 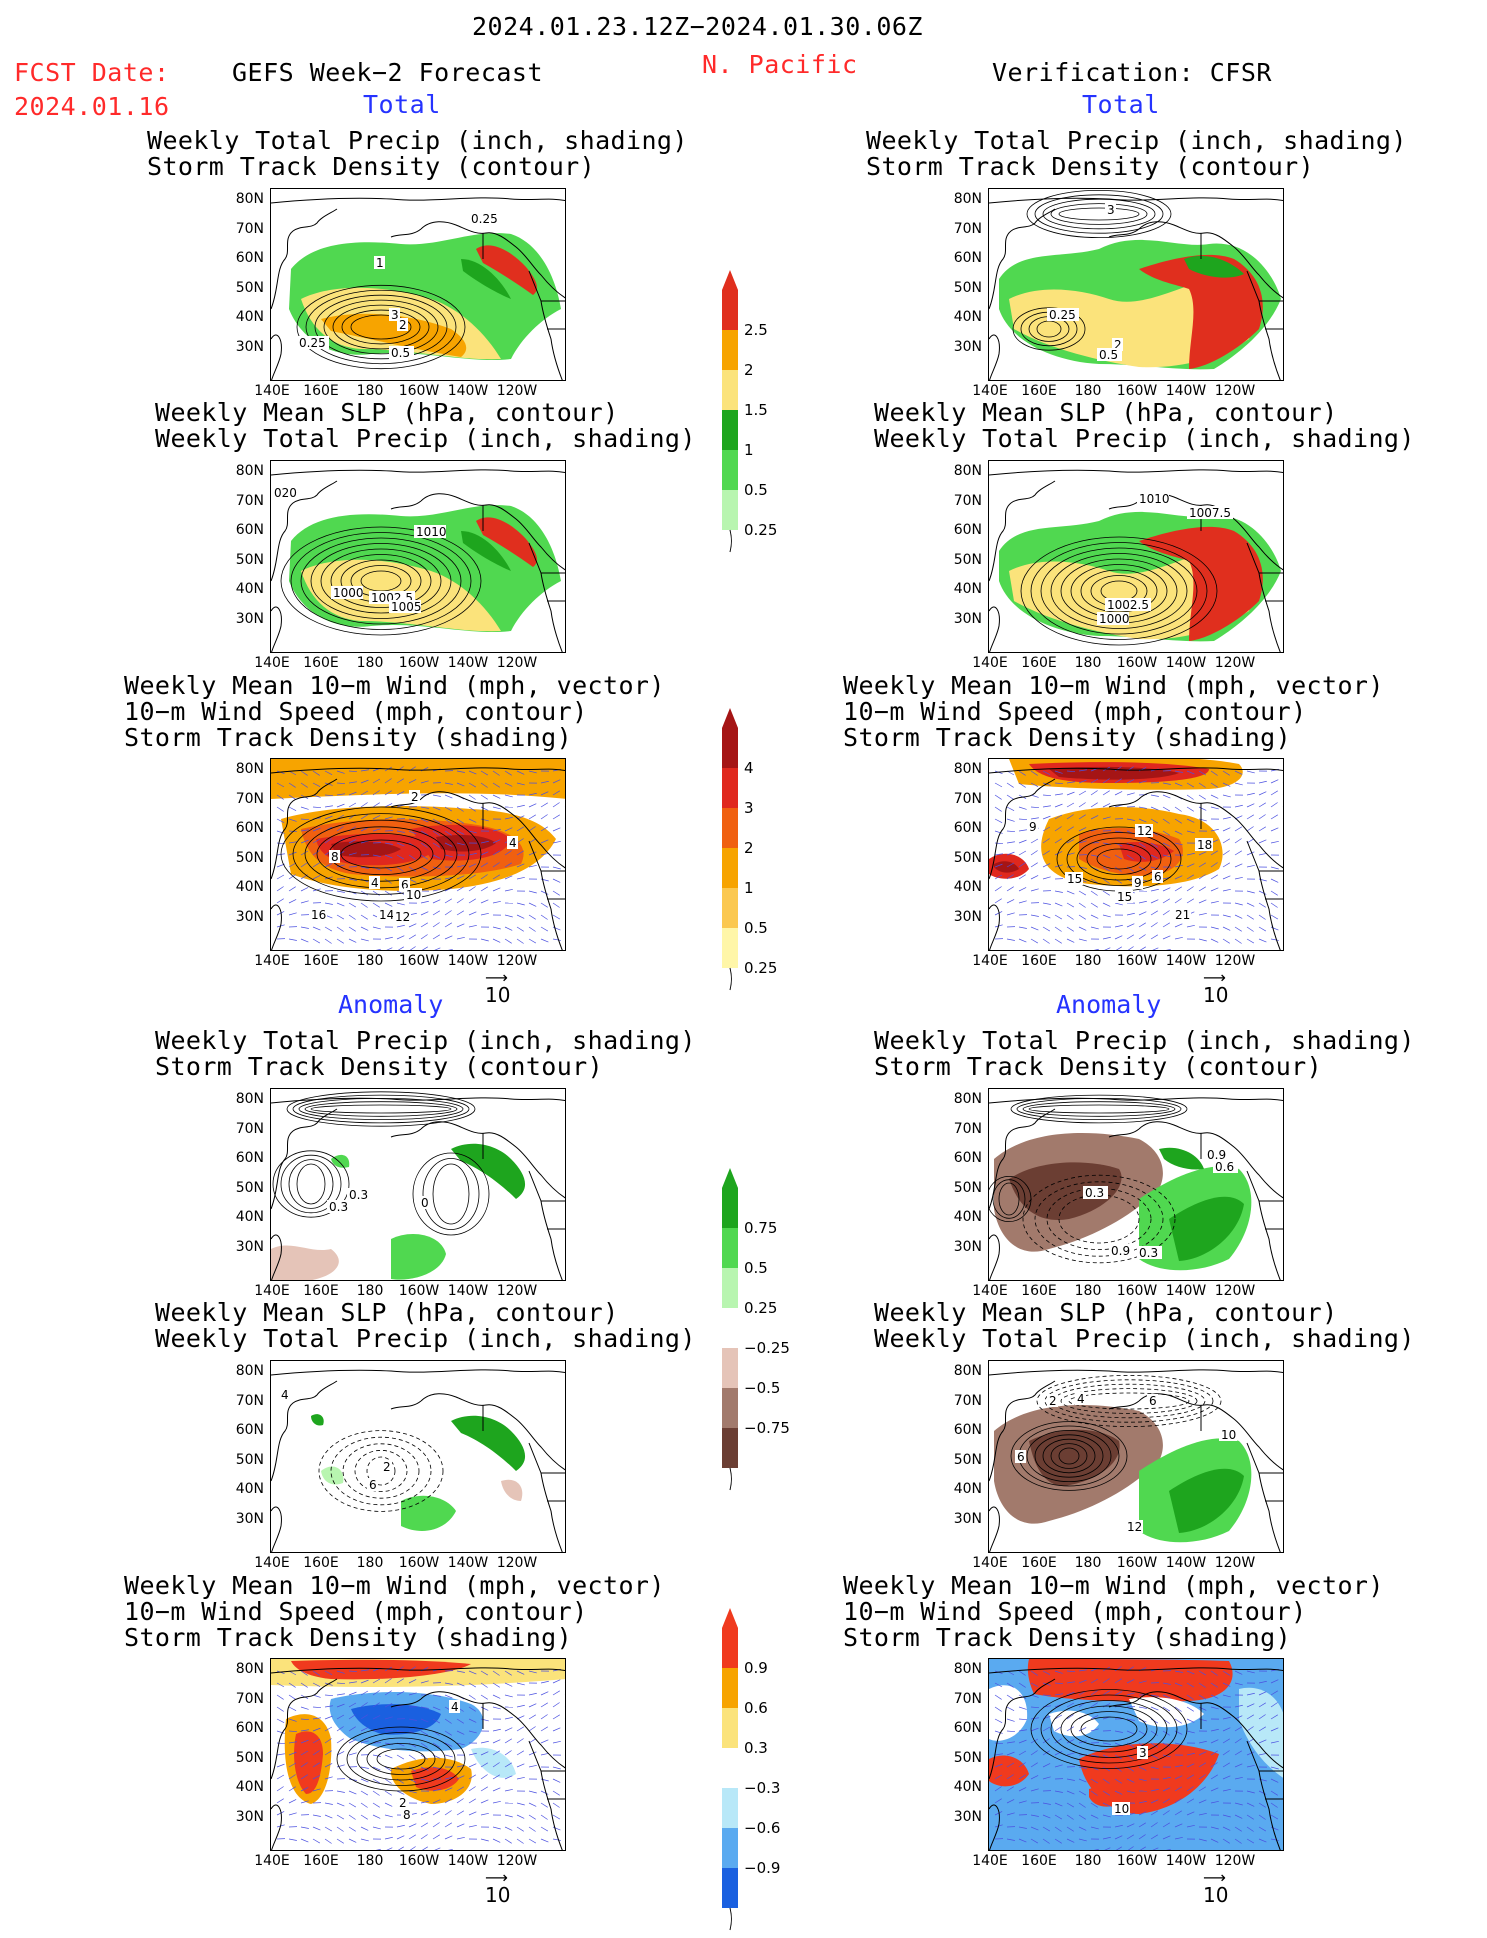 What do you see at coordinates (334, 857) in the screenshot?
I see `contour-label: 8` at bounding box center [334, 857].